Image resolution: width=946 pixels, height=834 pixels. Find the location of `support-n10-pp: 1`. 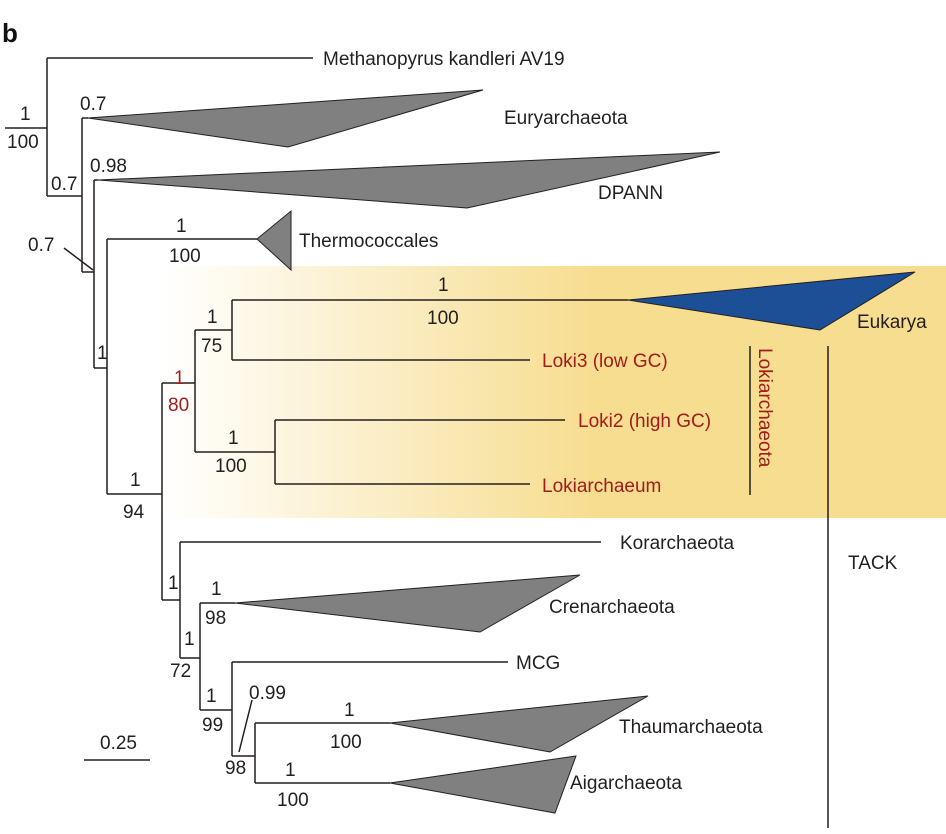

support-n10-pp: 1 is located at coordinates (189, 639).